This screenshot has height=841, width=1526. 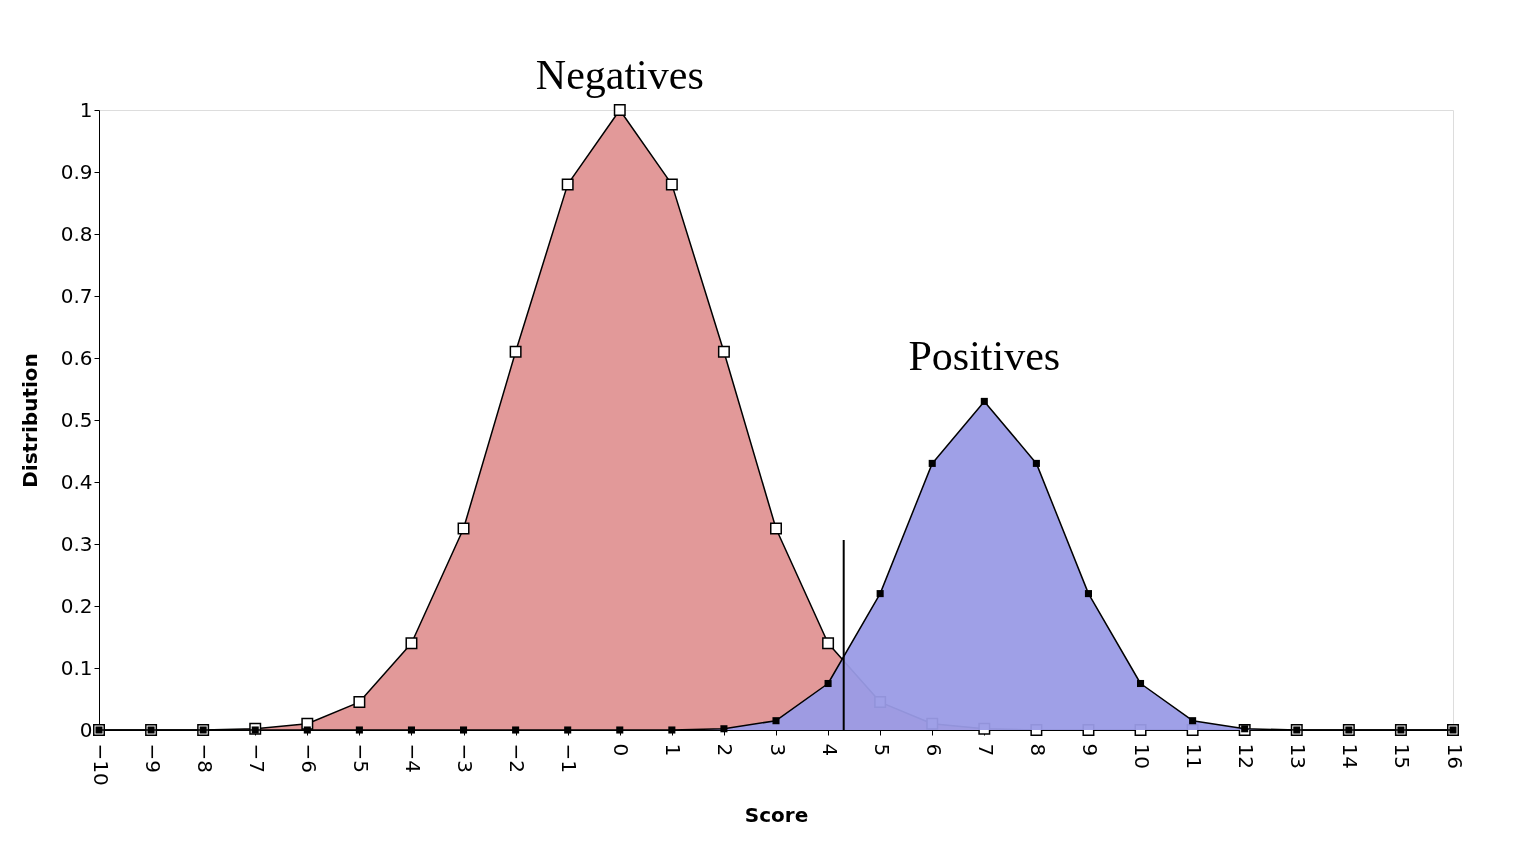 I want to click on x-tick-label: 1, so click(x=673, y=750).